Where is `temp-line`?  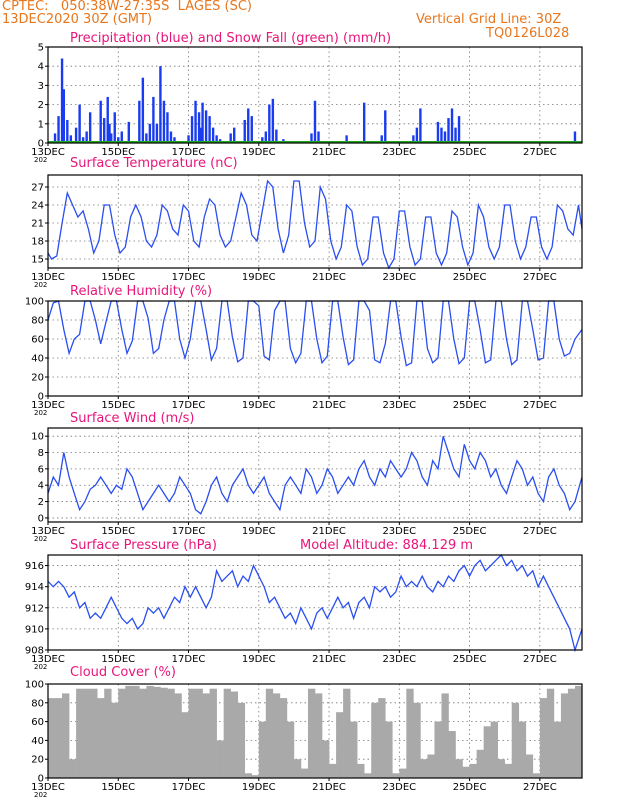 temp-line is located at coordinates (315, 224).